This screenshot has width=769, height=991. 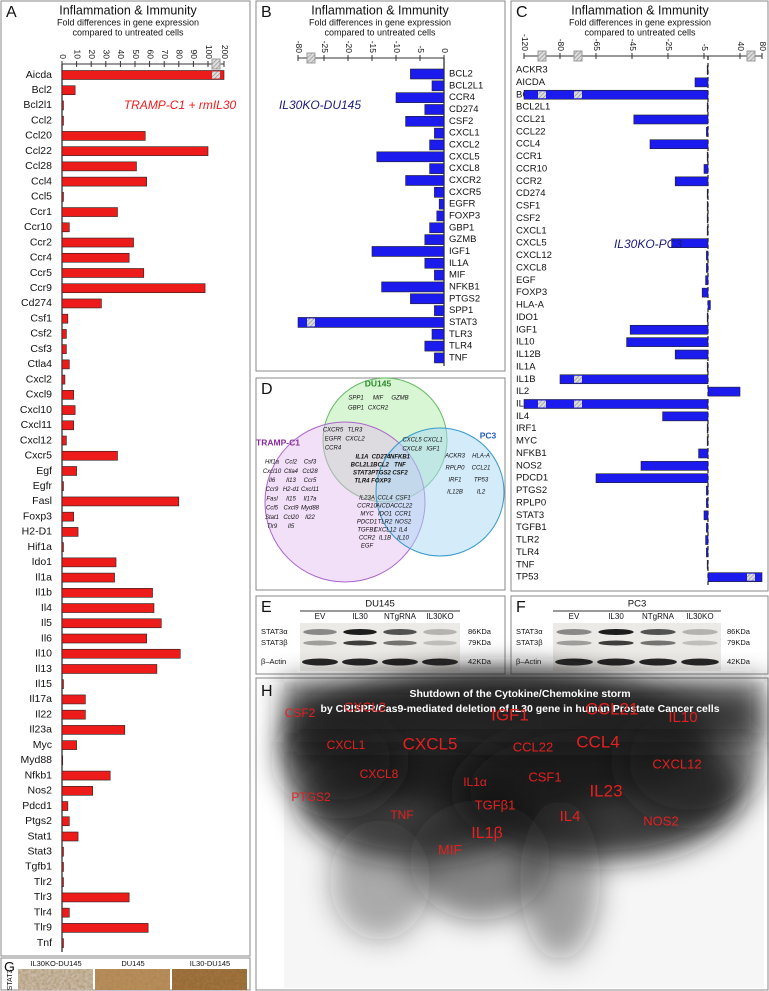 What do you see at coordinates (43, 912) in the screenshot?
I see `y-tick-label: Tlr4` at bounding box center [43, 912].